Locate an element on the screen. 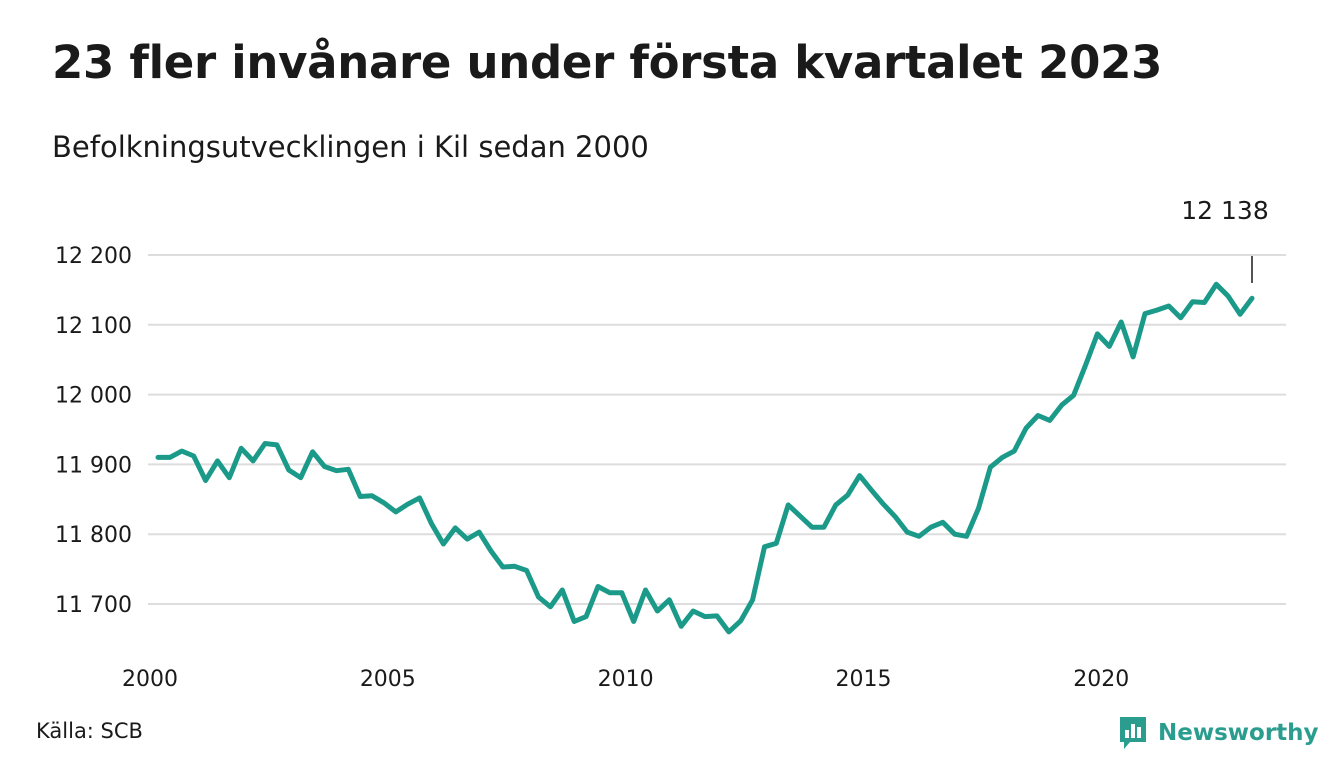 This screenshot has width=1340, height=780. brand-logo: Newsworthy is located at coordinates (1218, 733).